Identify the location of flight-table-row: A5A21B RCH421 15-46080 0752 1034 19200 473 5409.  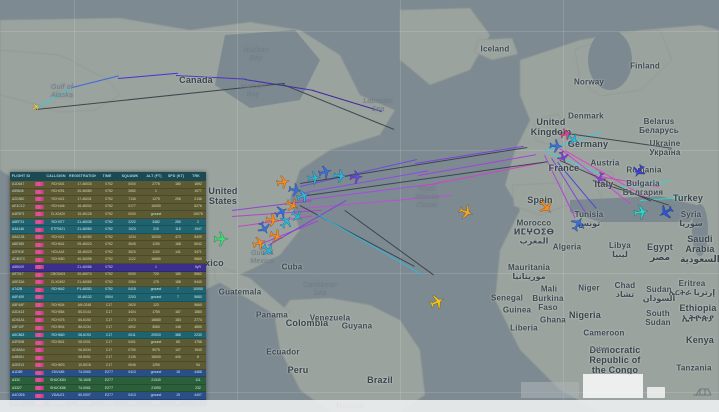
(108, 238).